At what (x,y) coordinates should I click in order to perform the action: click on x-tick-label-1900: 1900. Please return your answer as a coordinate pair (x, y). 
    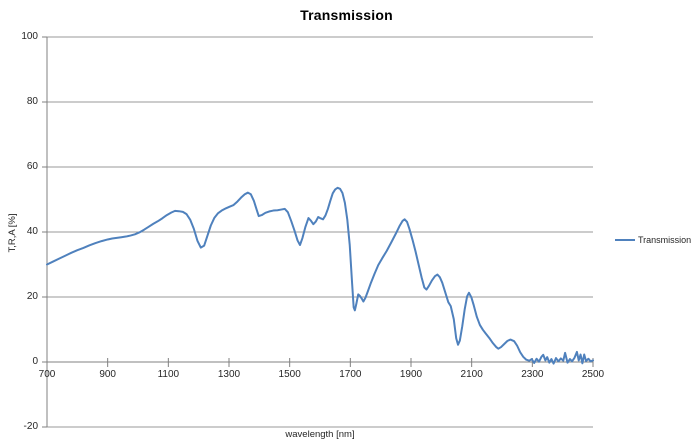
    Looking at the image, I should click on (411, 374).